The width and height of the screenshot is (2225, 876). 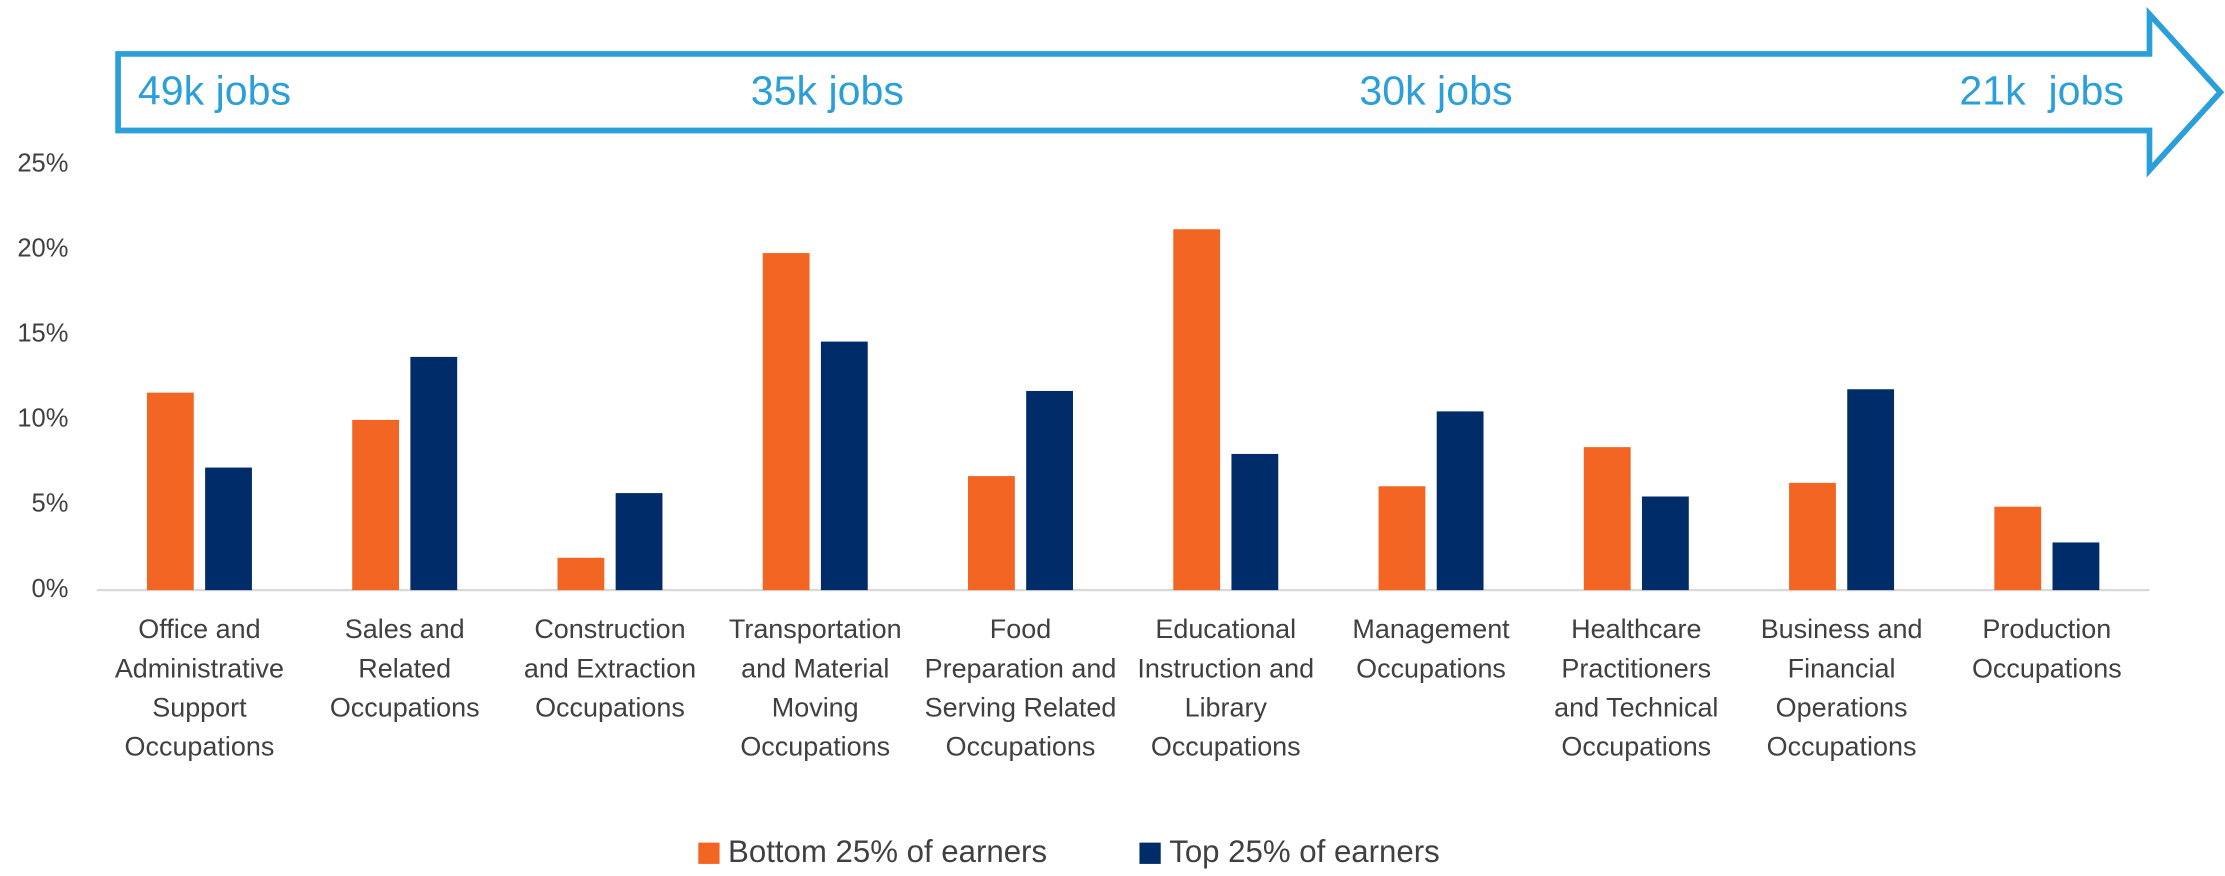 I want to click on y-tick-label: 10%, so click(x=42, y=419).